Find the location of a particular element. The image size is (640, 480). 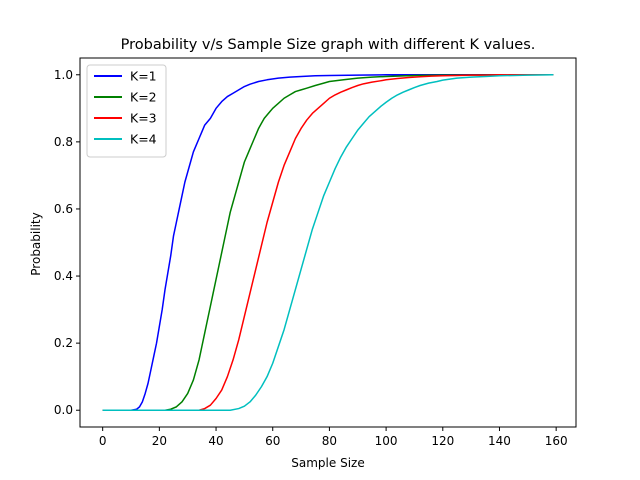

y-tick-label: 1.0 is located at coordinates (63, 75).